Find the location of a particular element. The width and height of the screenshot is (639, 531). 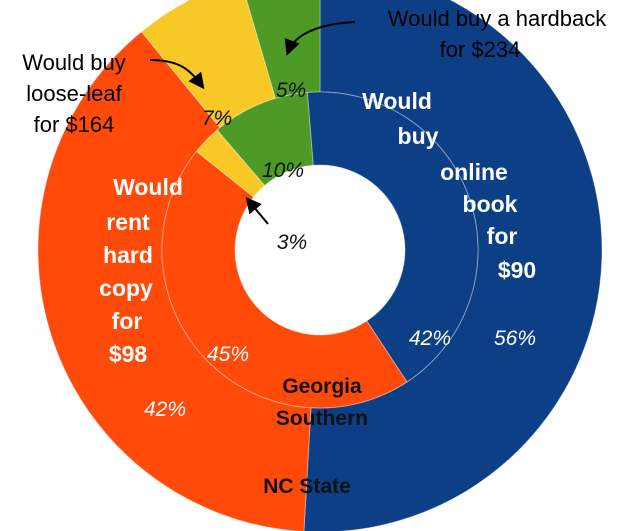

series-label-georgia-southern-line-2: Southern is located at coordinates (322, 418).